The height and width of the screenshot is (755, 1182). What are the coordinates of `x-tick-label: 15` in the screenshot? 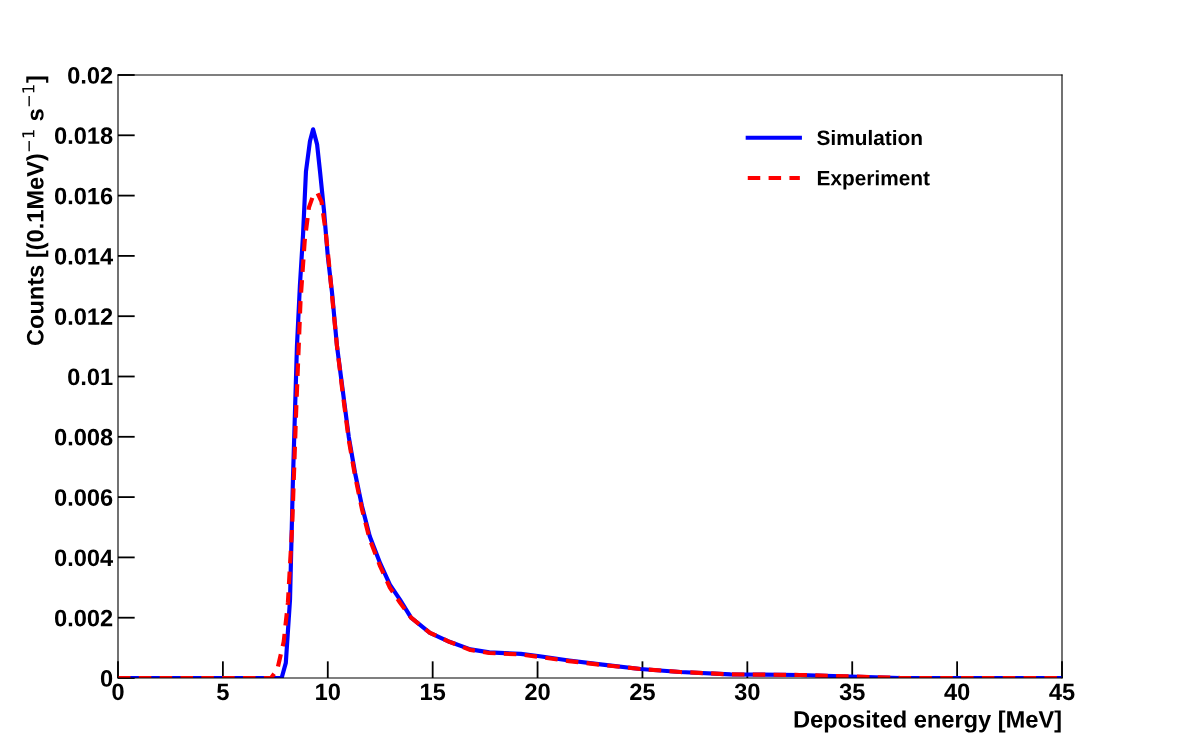 It's located at (433, 692).